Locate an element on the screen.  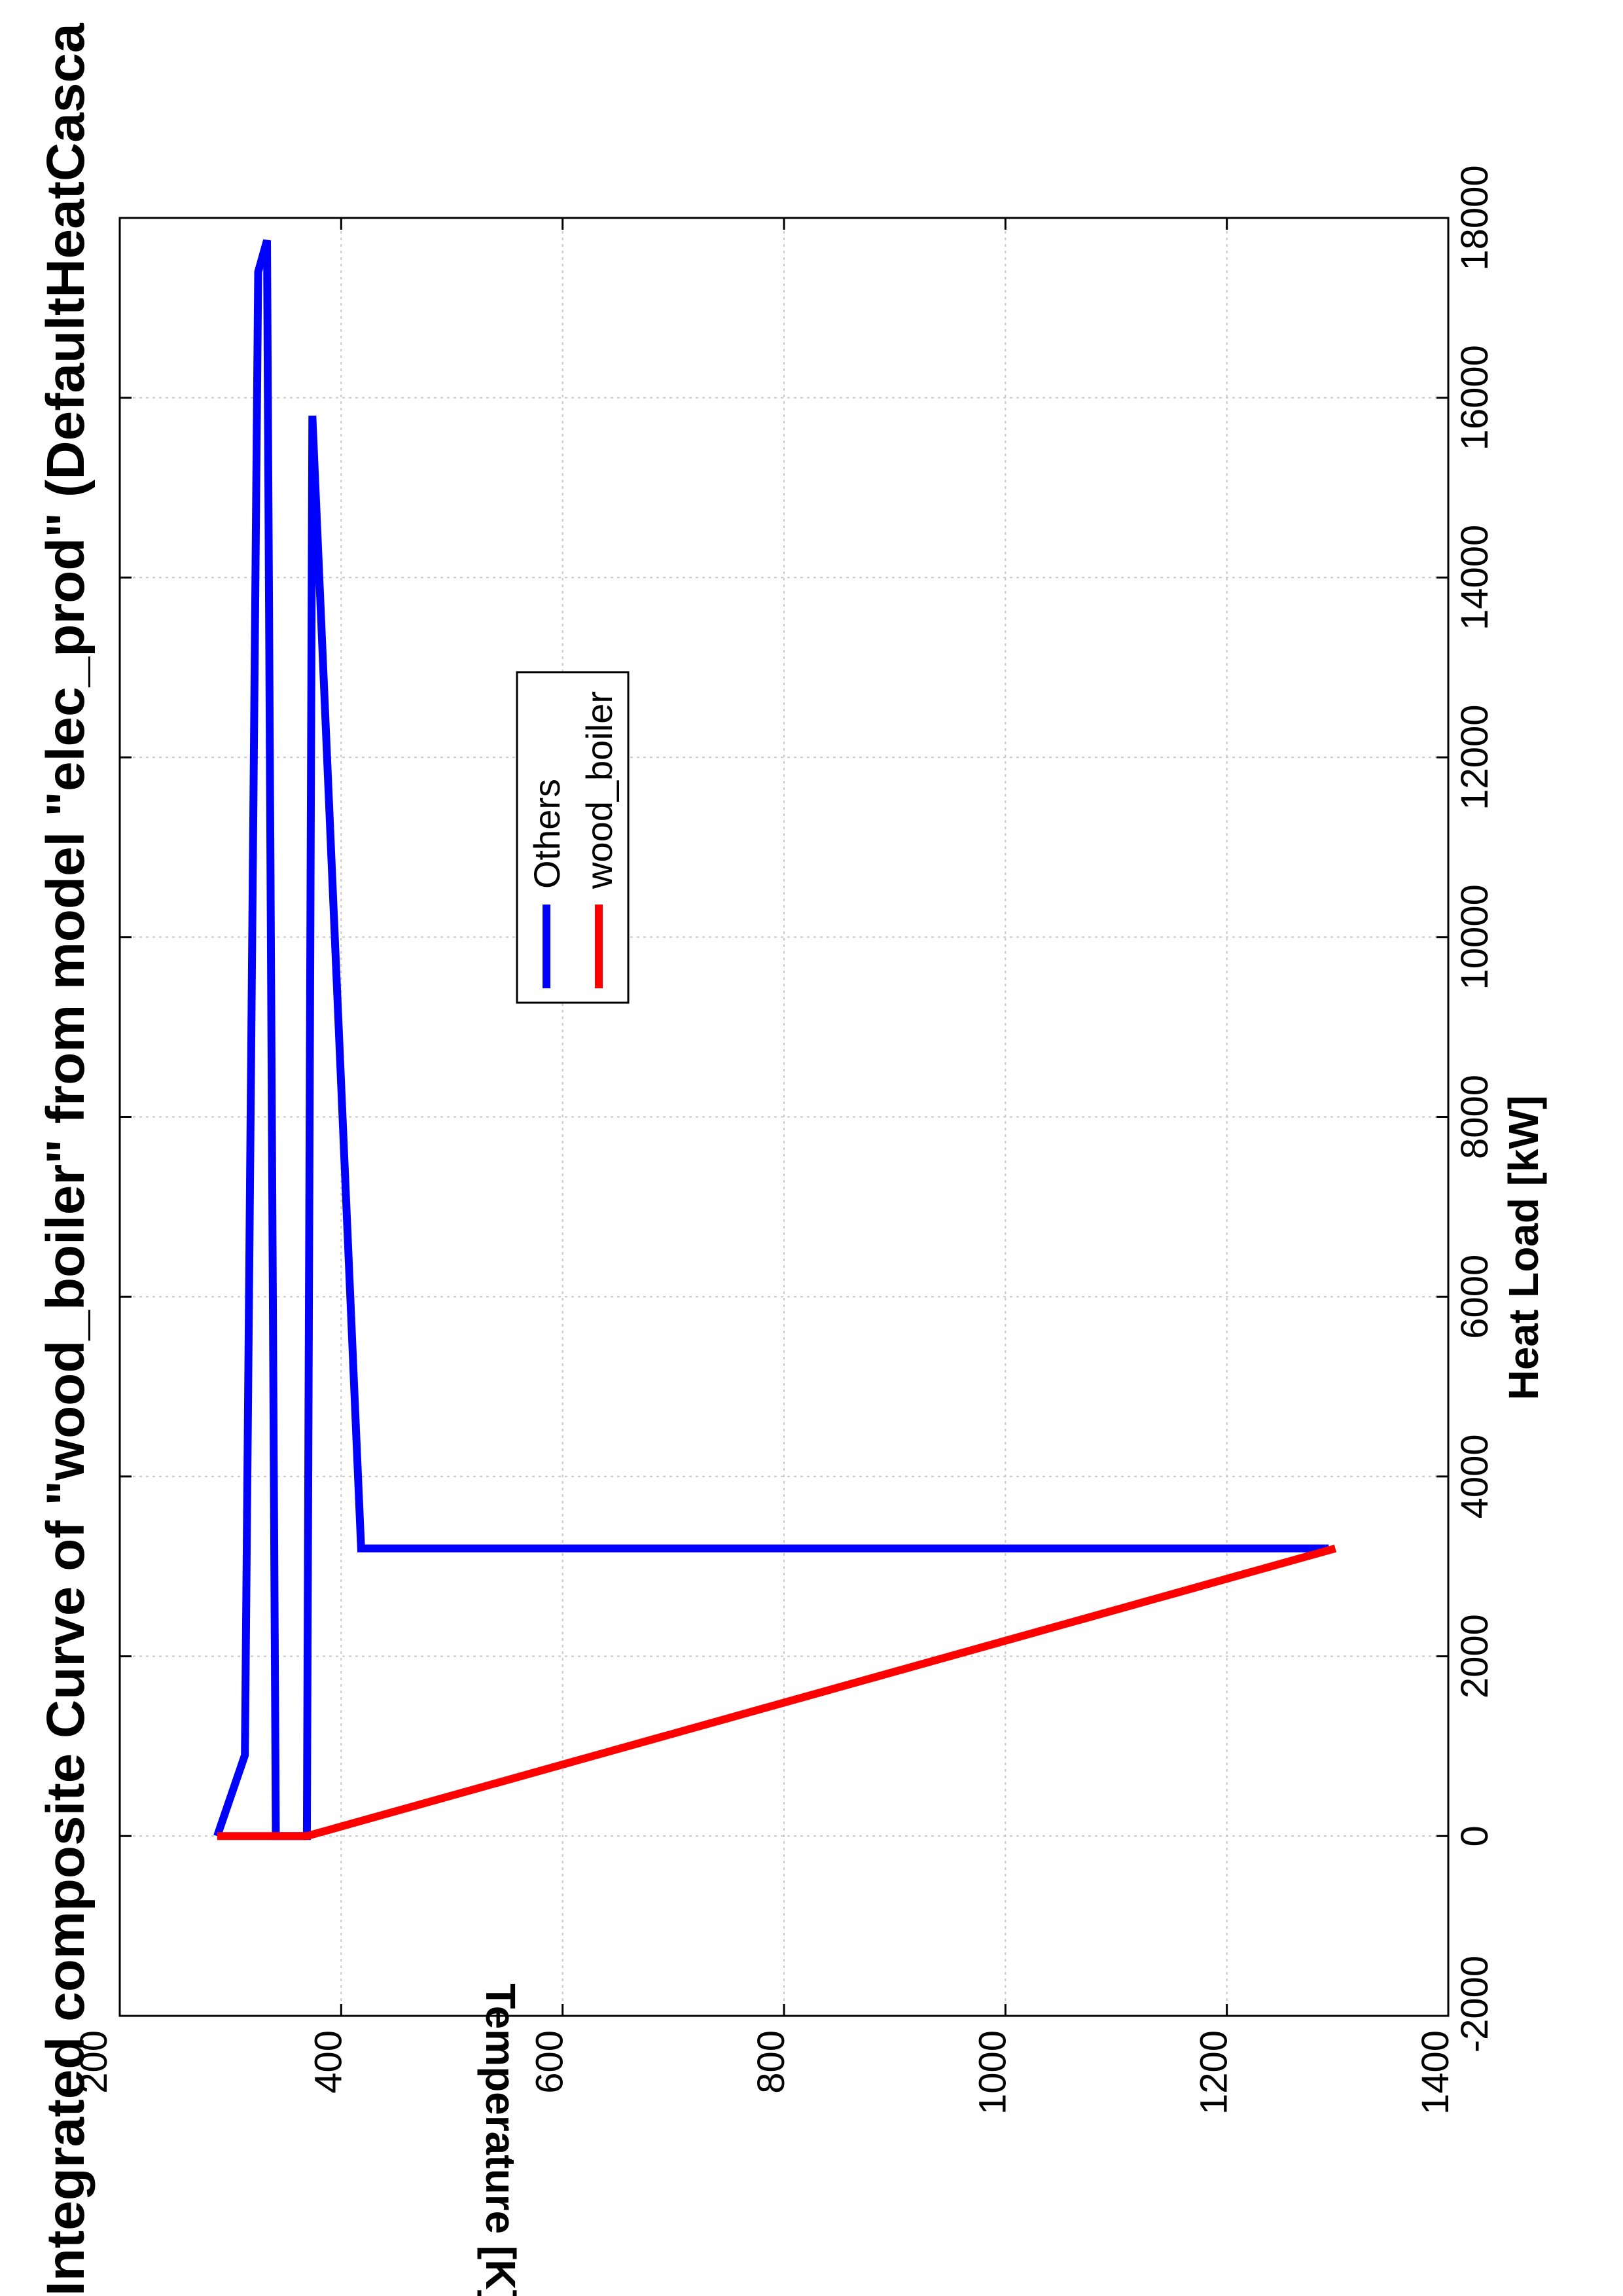
x-tick-label: 14000 is located at coordinates (1475, 577).